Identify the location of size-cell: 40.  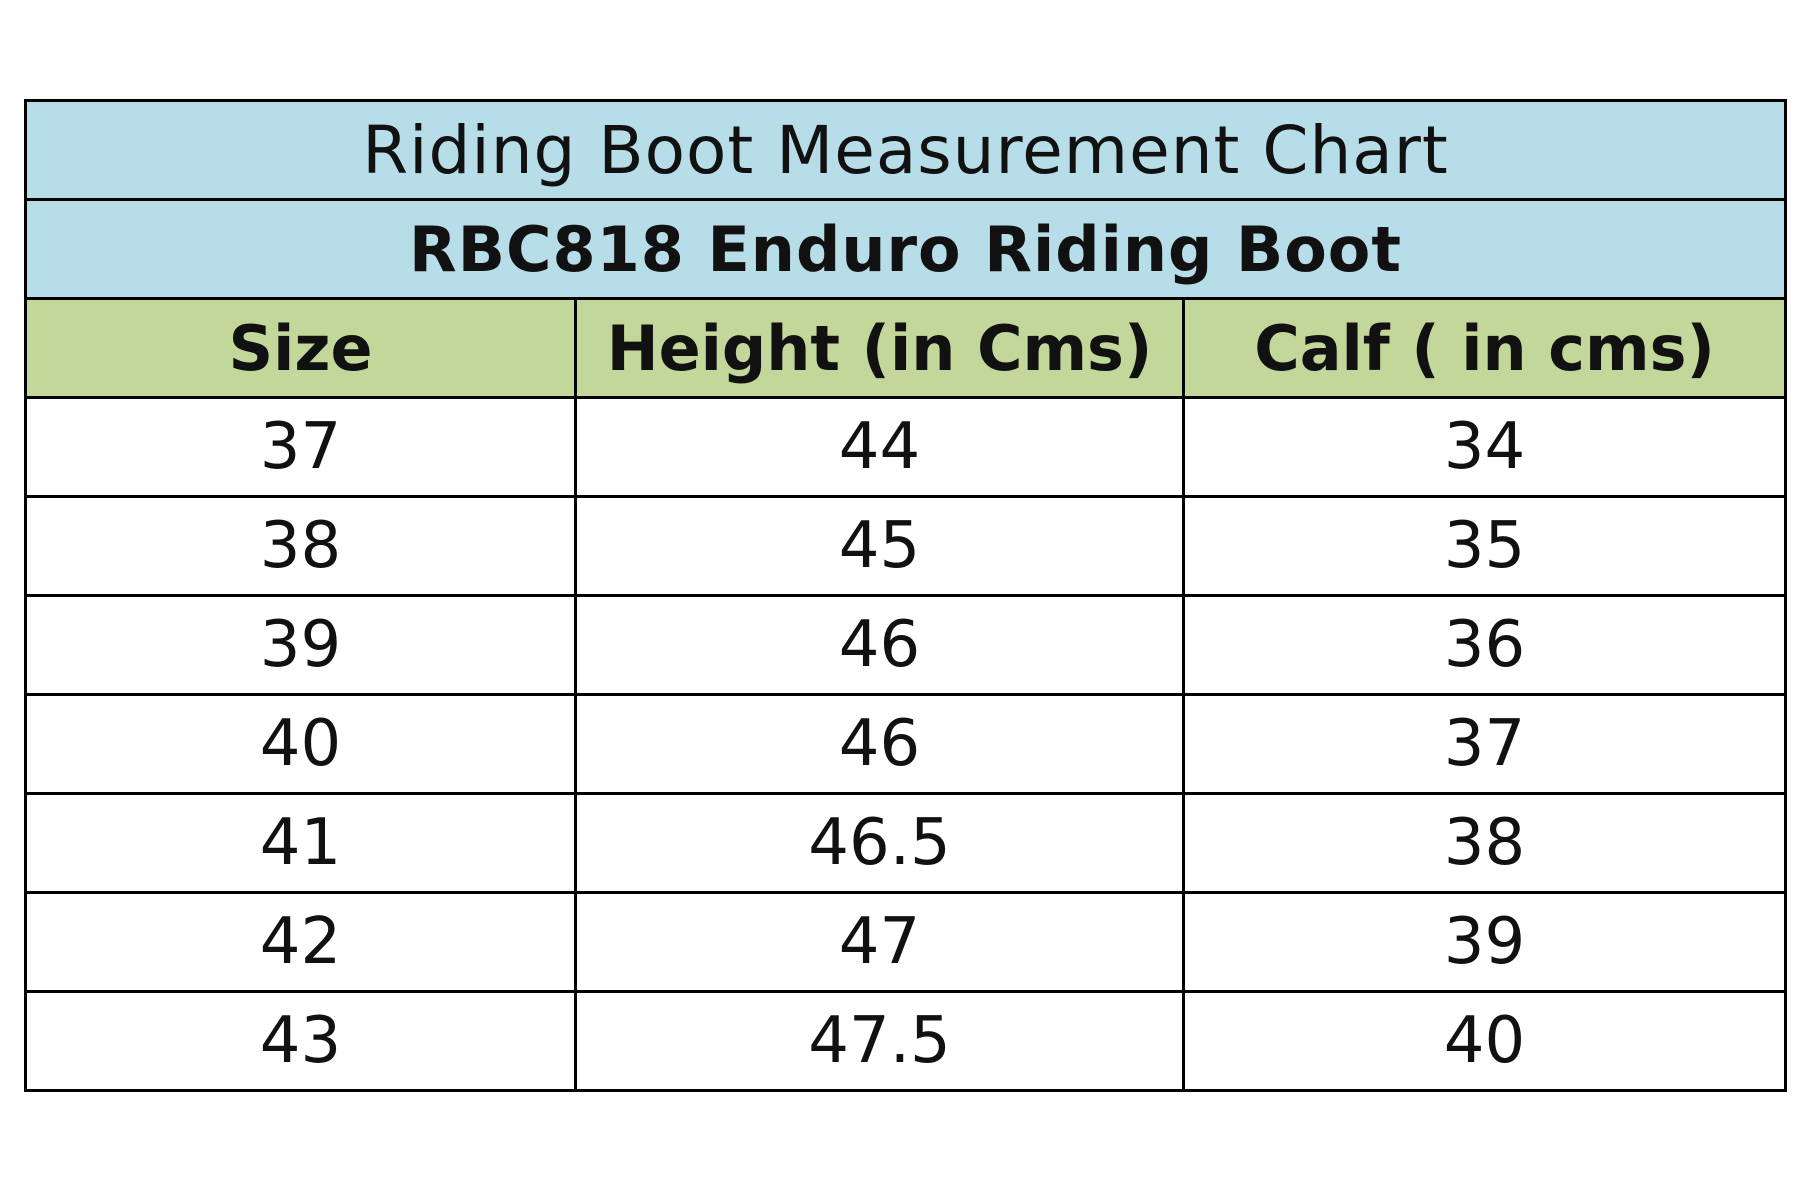
(300, 744).